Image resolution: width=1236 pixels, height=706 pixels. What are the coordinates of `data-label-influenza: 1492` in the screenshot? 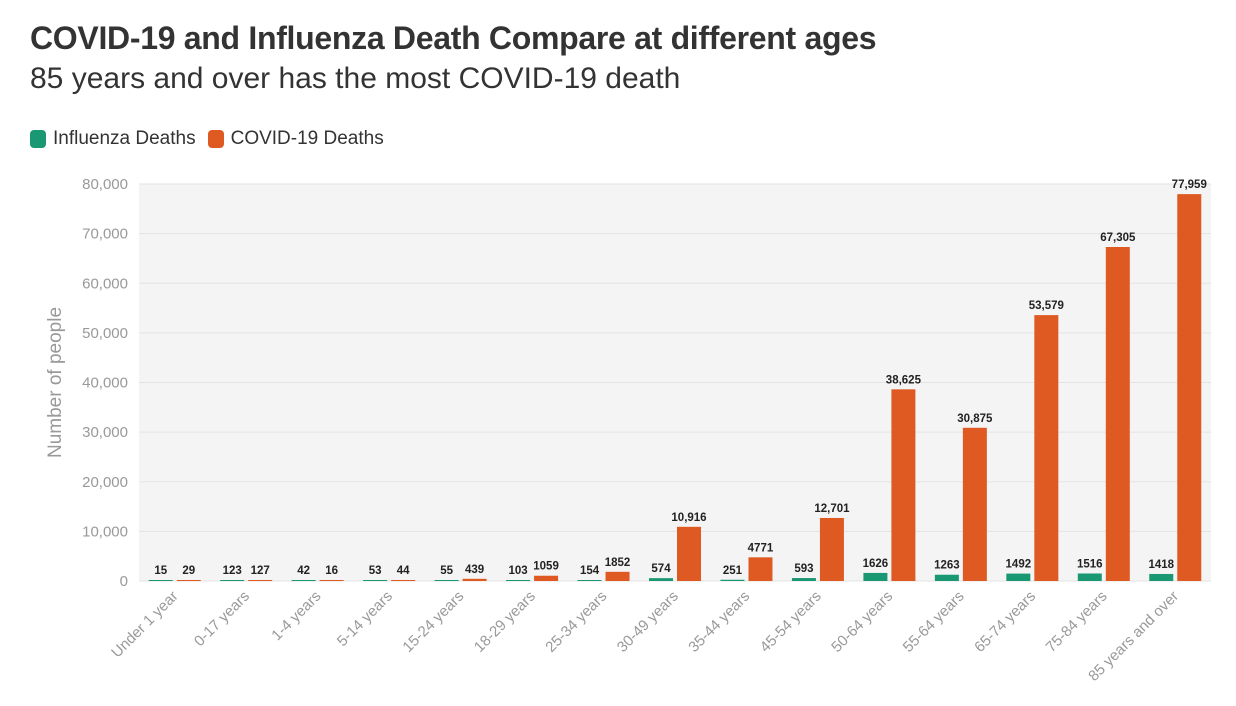 It's located at (1019, 565).